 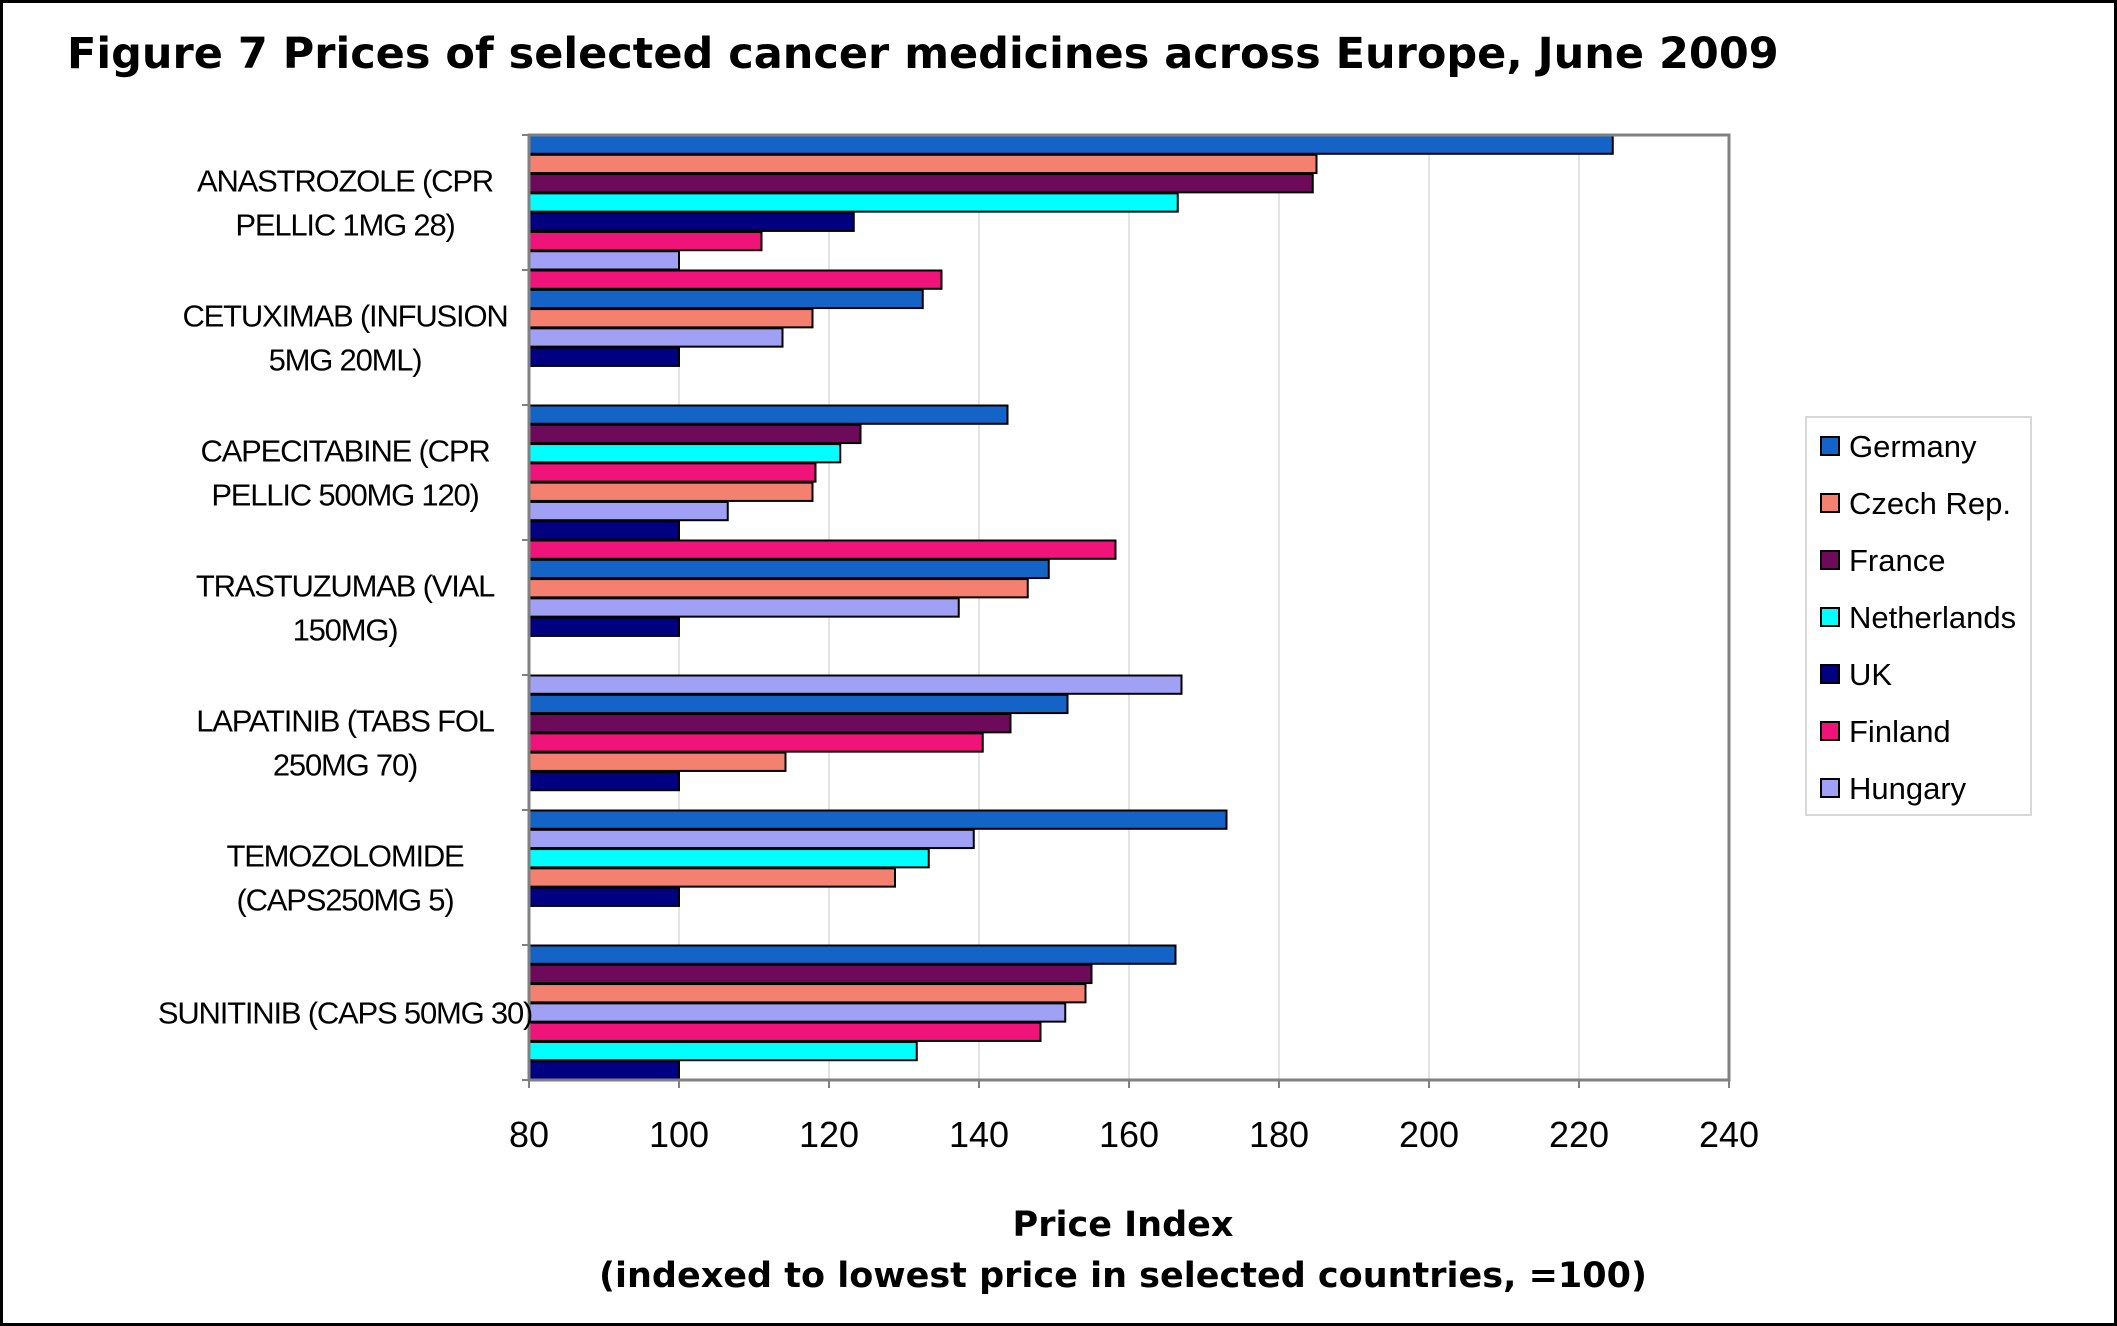 What do you see at coordinates (345, 181) in the screenshot?
I see `category-label-line: ANASTROZOLE (CPR` at bounding box center [345, 181].